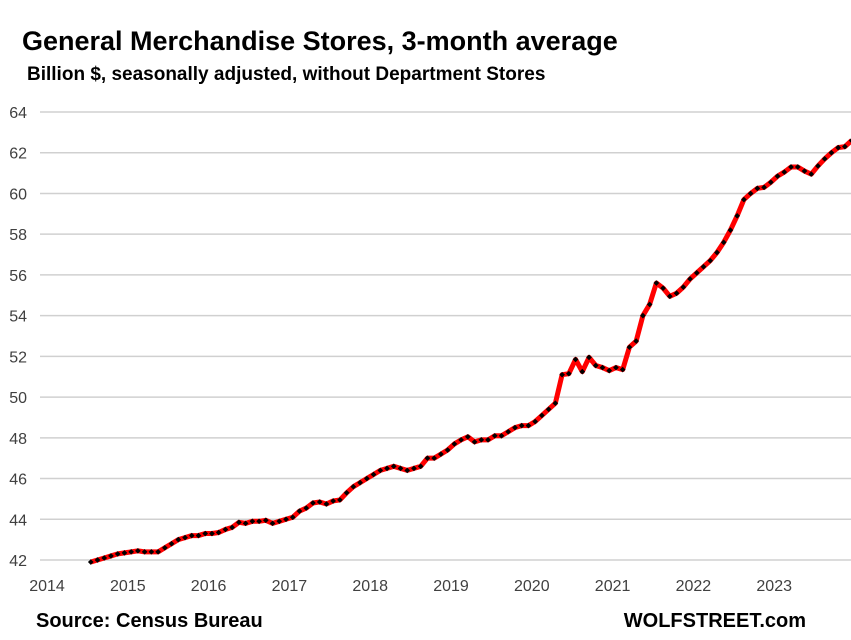  What do you see at coordinates (18, 235) in the screenshot?
I see `y-tick-label: 58` at bounding box center [18, 235].